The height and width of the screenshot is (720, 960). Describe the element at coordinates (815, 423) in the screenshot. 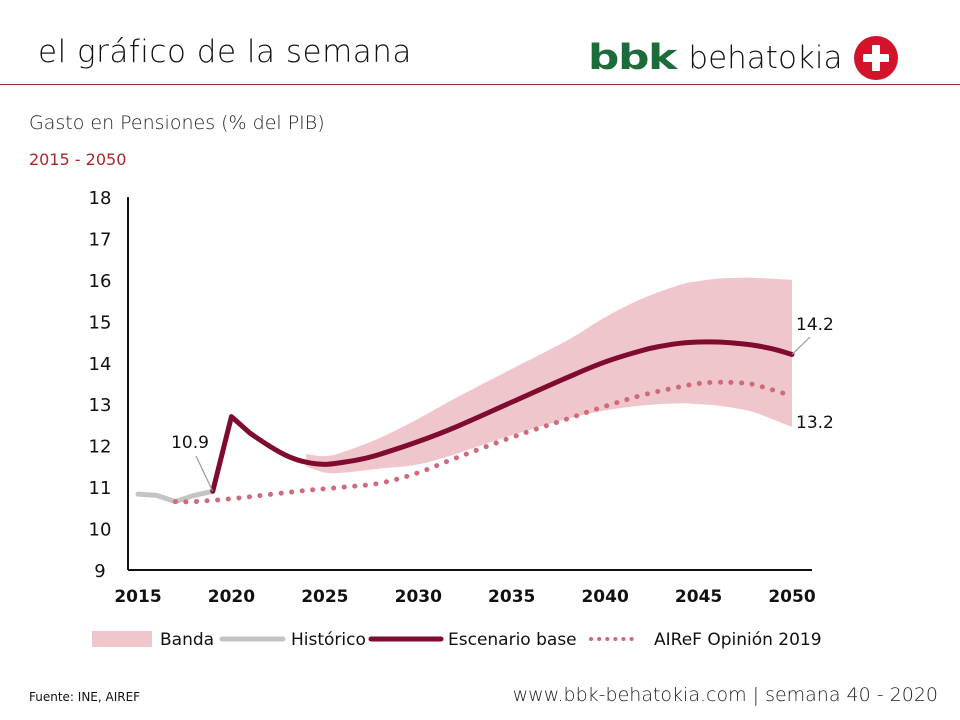

I see `annotation-label: 13.2` at that location.